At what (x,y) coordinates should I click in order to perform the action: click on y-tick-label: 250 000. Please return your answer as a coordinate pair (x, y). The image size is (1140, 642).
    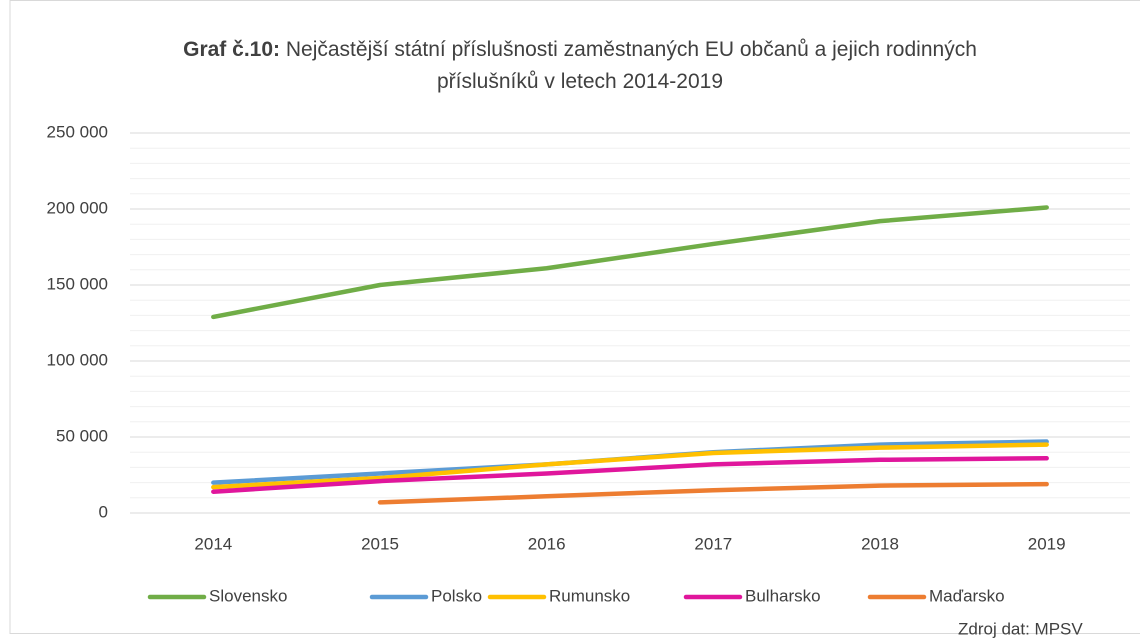
    Looking at the image, I should click on (77, 131).